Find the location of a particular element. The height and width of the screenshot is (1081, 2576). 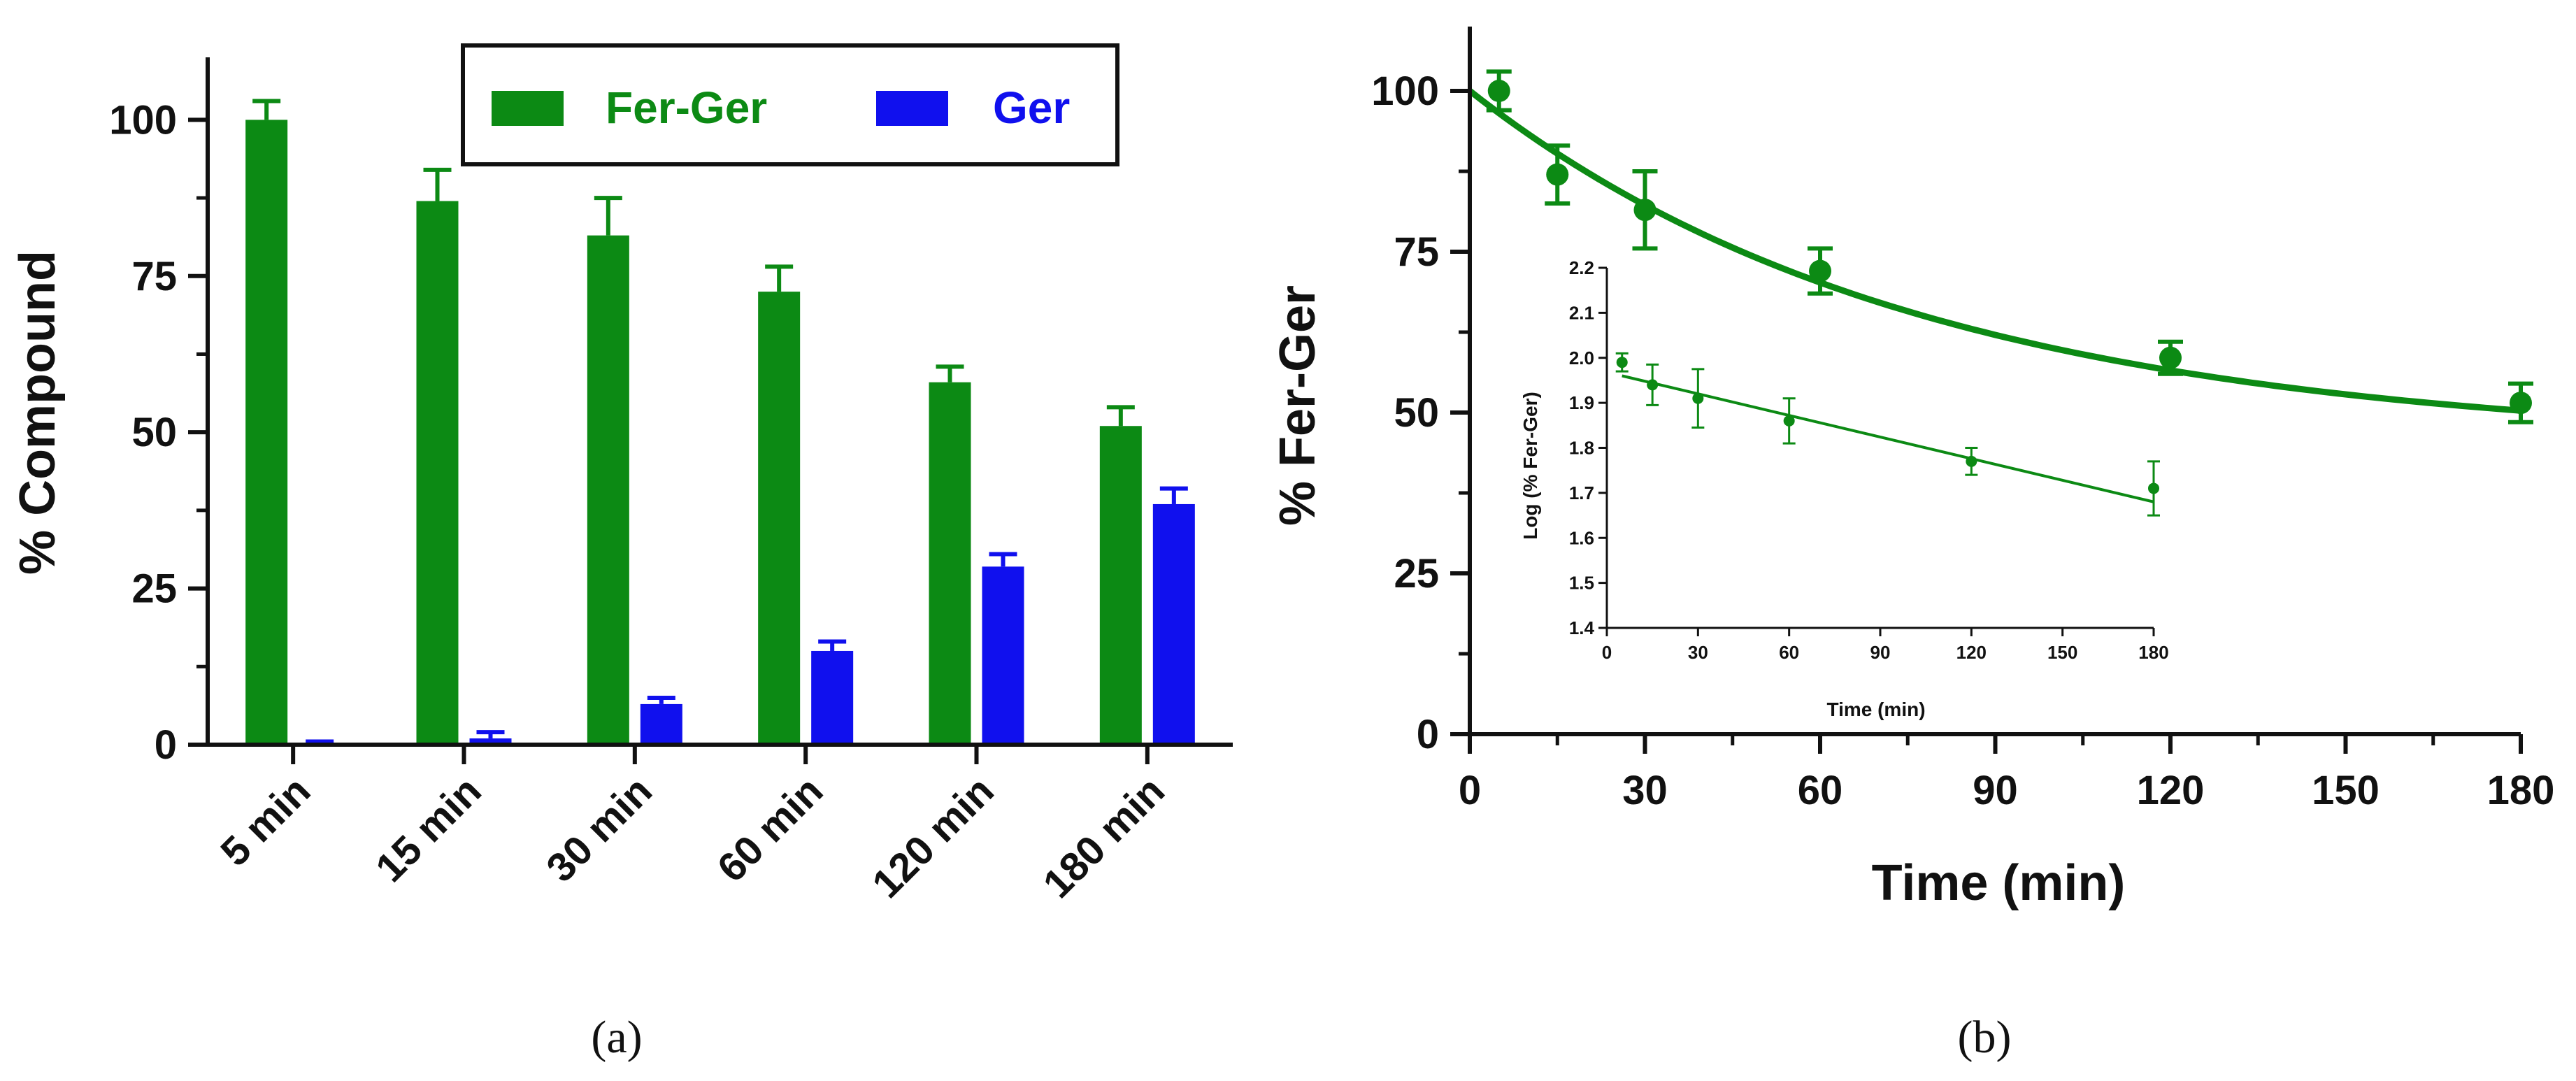

inset-x-tick-label: 0 is located at coordinates (1607, 652).